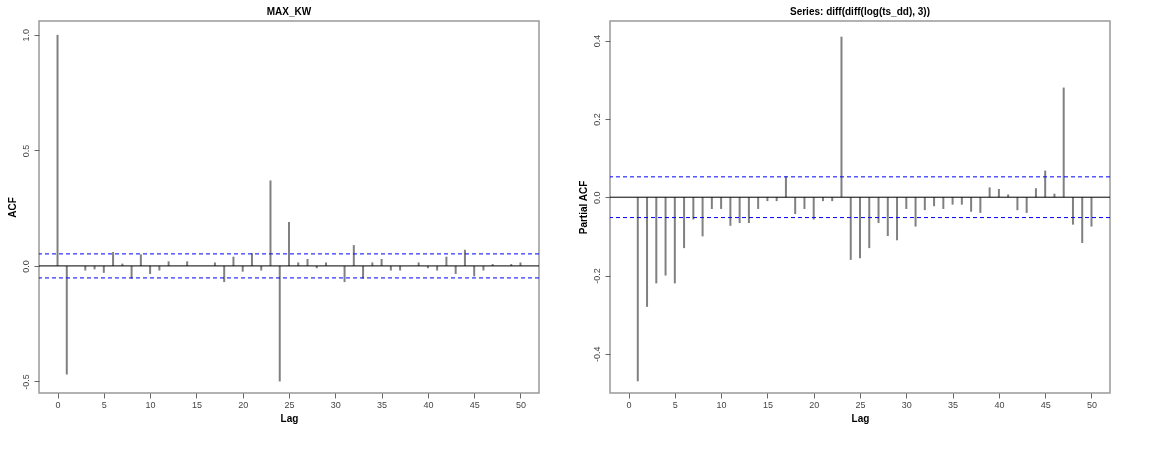 This screenshot has width=1170, height=460. What do you see at coordinates (289, 11) in the screenshot?
I see `chart-title: MAX_KW` at bounding box center [289, 11].